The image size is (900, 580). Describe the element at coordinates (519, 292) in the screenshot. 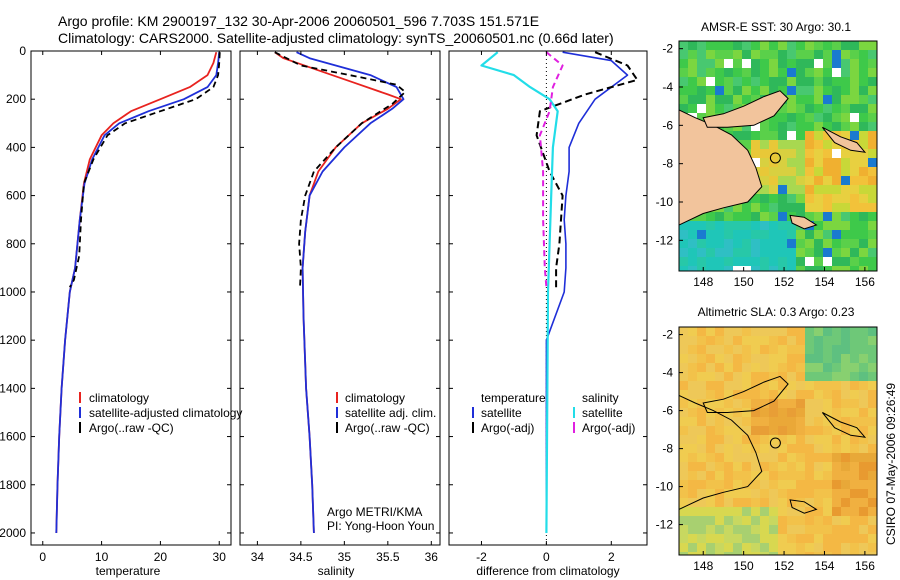

I see `series-line-salinity-satellite` at that location.